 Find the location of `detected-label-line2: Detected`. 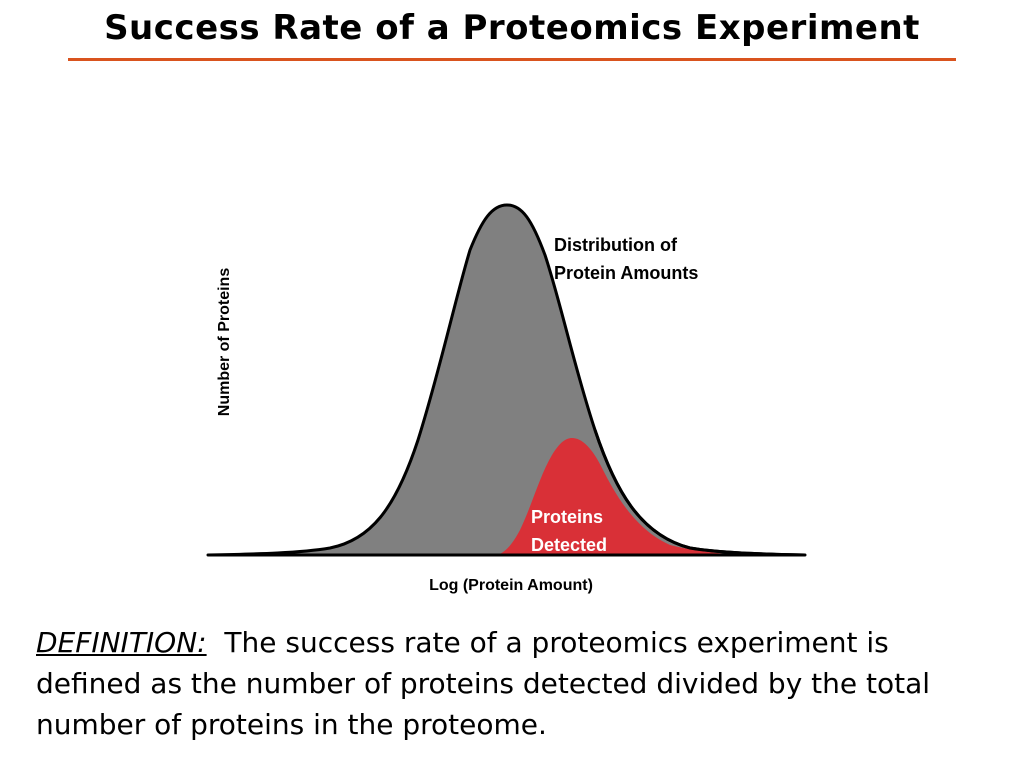

detected-label-line2: Detected is located at coordinates (569, 545).